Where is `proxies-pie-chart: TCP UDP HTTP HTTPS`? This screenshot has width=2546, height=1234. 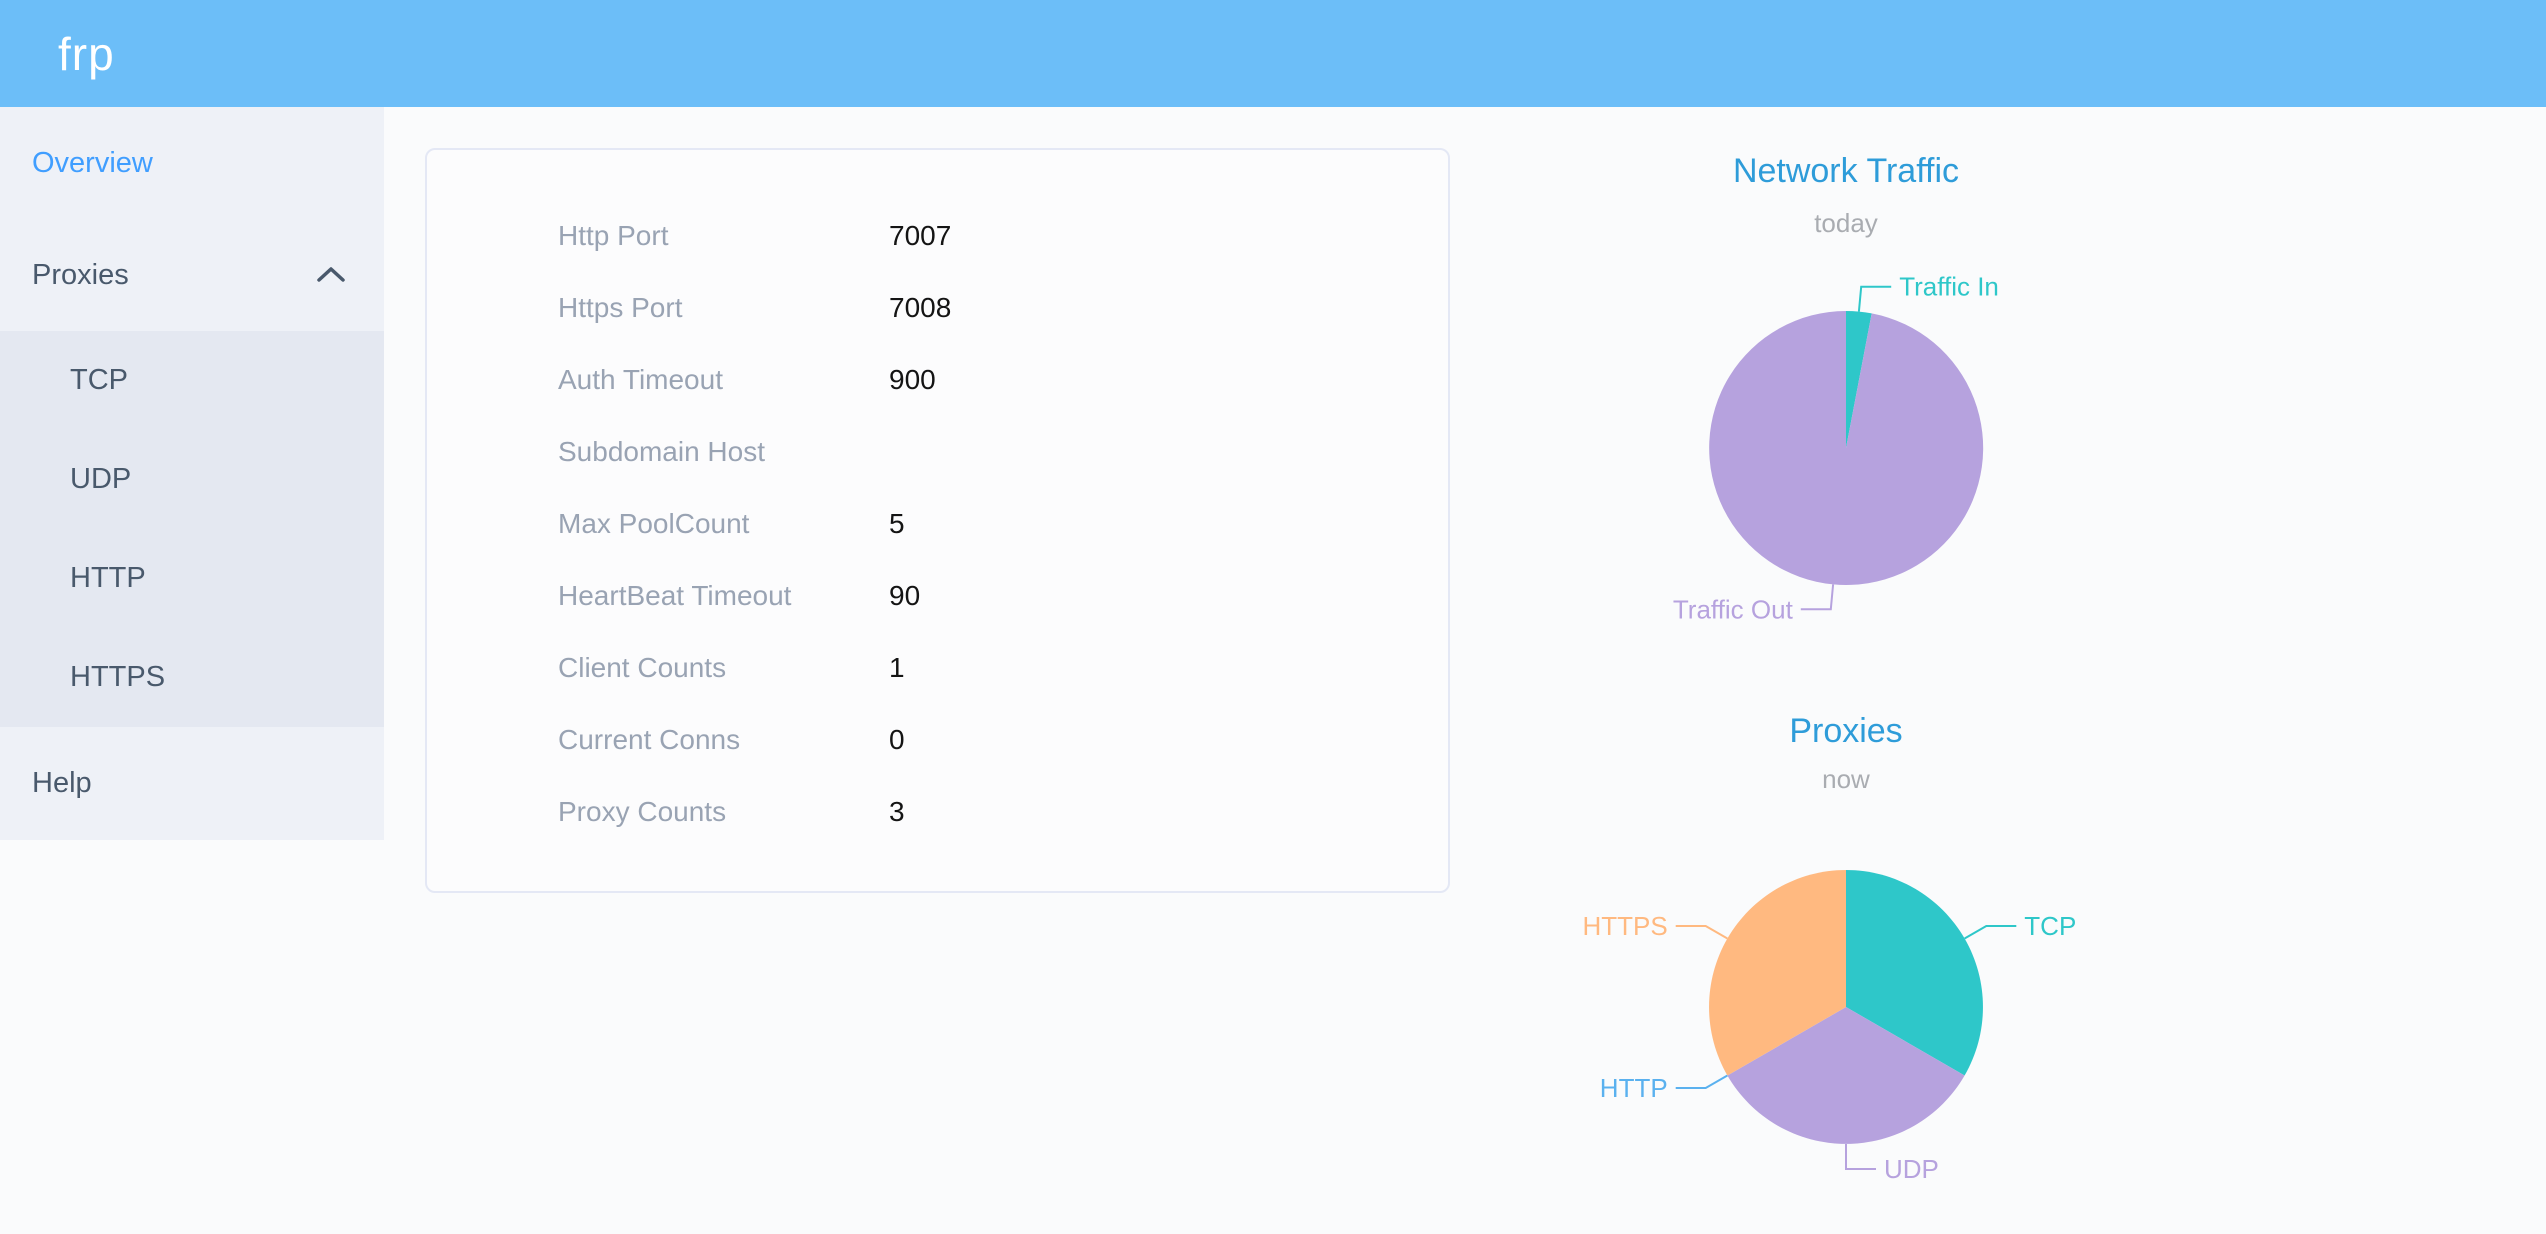 proxies-pie-chart: TCP UDP HTTP HTTPS is located at coordinates (1846, 1027).